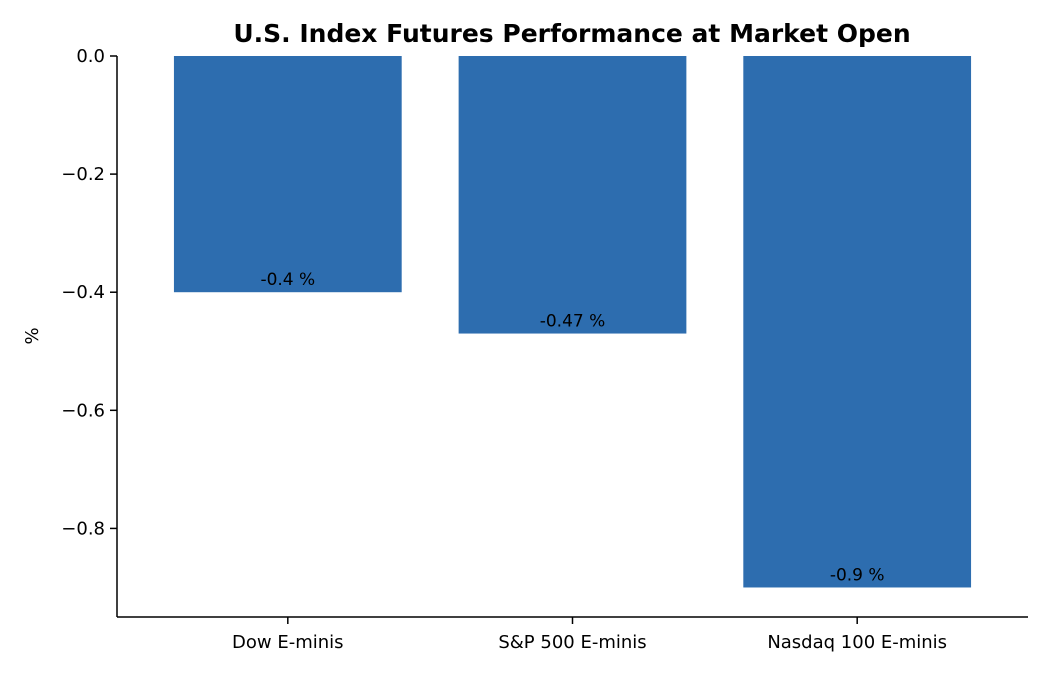 The image size is (1050, 675). I want to click on bar-value-label-3: -0.9 %, so click(857, 575).